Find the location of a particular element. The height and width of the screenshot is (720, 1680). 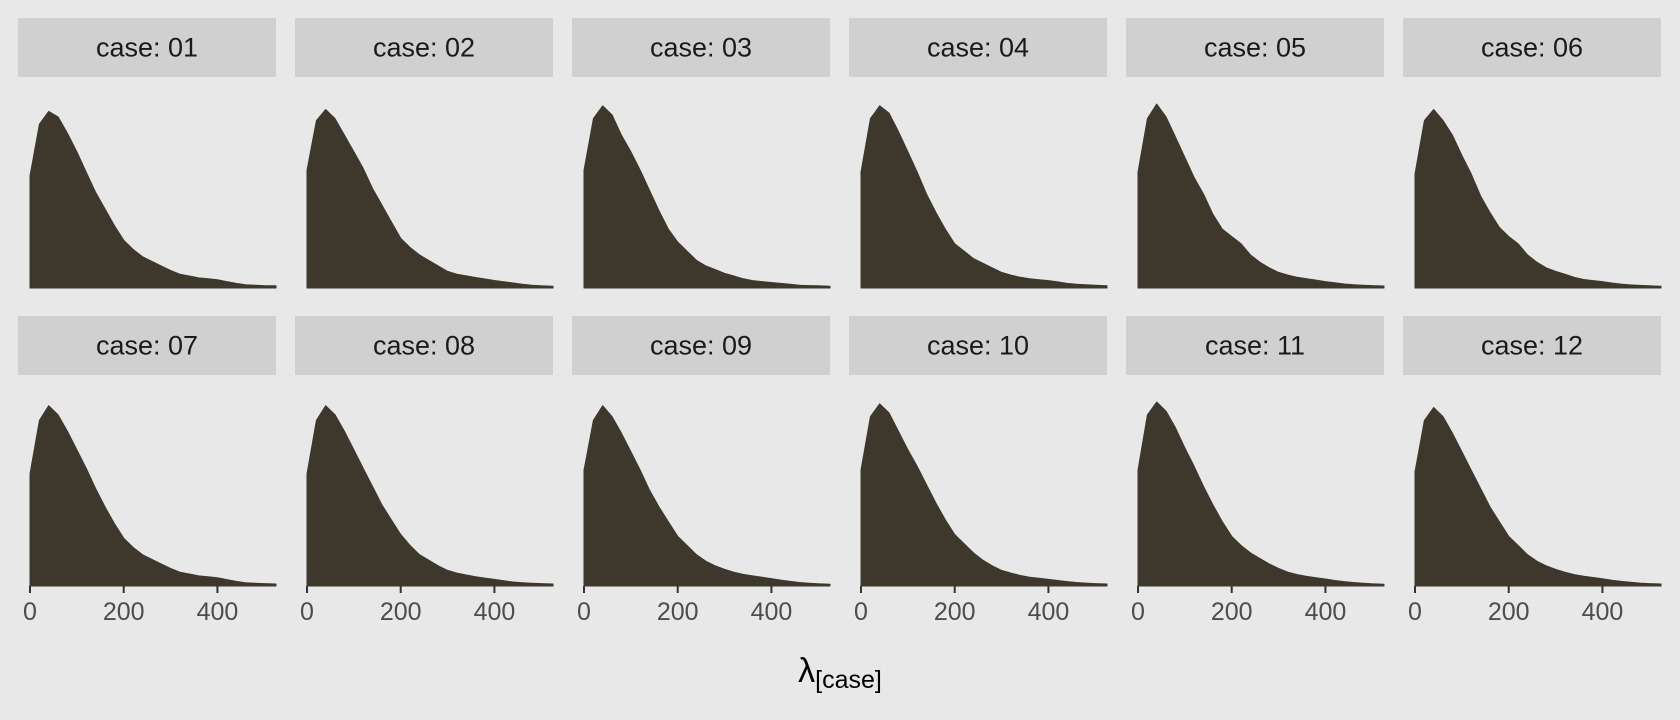

facet-strip-label: case: 10 is located at coordinates (978, 346).